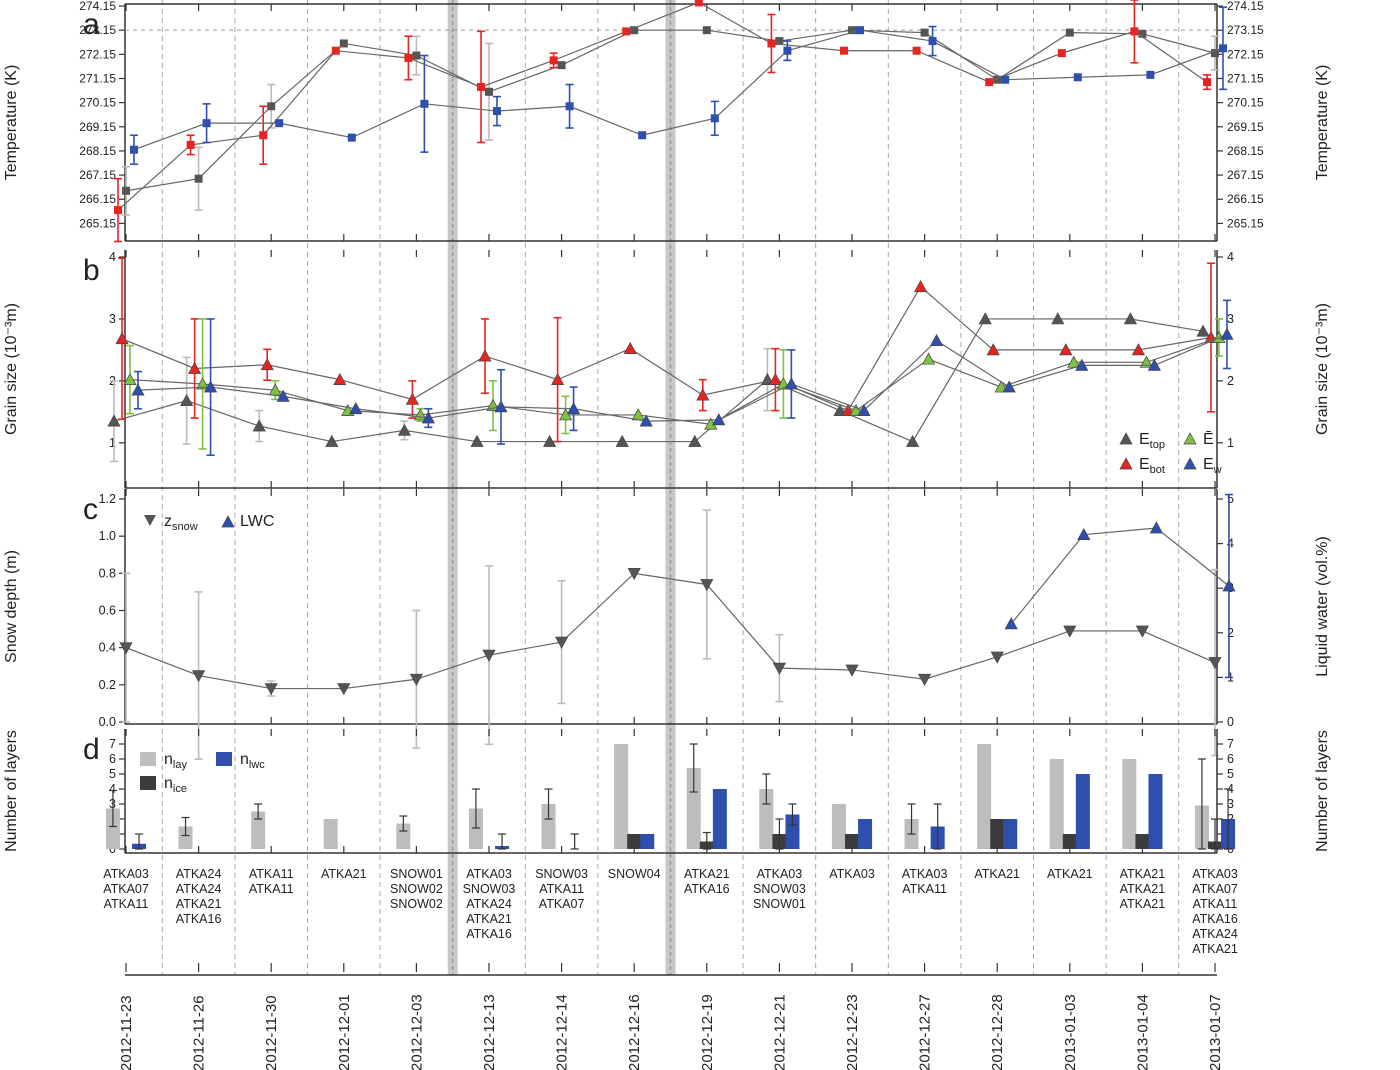 The width and height of the screenshot is (1400, 1070). I want to click on date-label: 2012-12-16, so click(634, 1032).